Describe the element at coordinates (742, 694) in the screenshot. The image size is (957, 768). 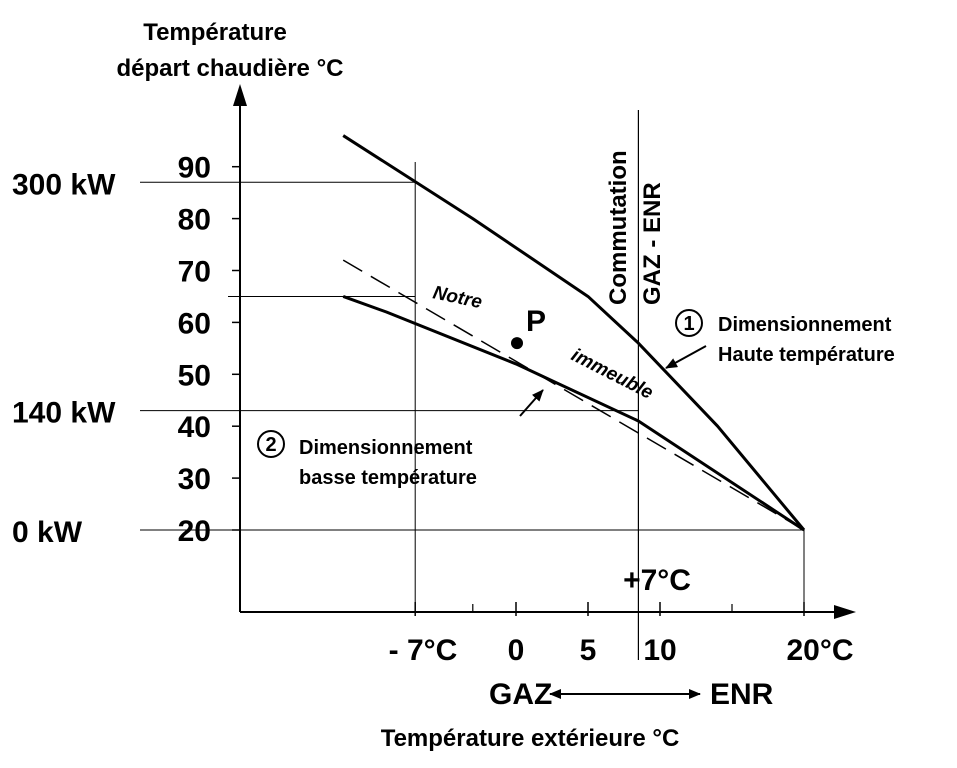
I see `zone-label-enr: ENR` at that location.